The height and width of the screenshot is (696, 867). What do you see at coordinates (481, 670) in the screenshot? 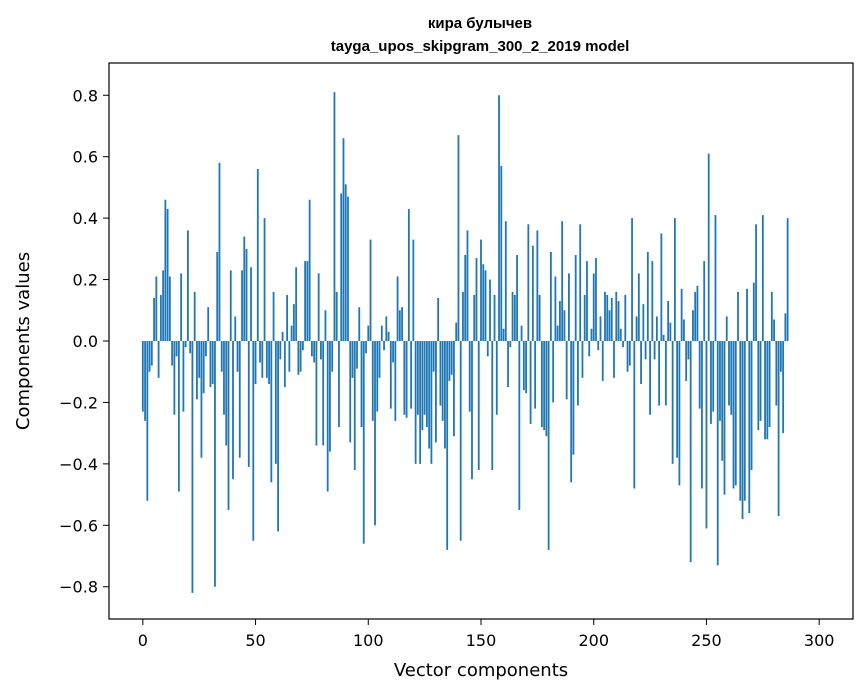
I see `x-axis-label: Vector components` at bounding box center [481, 670].